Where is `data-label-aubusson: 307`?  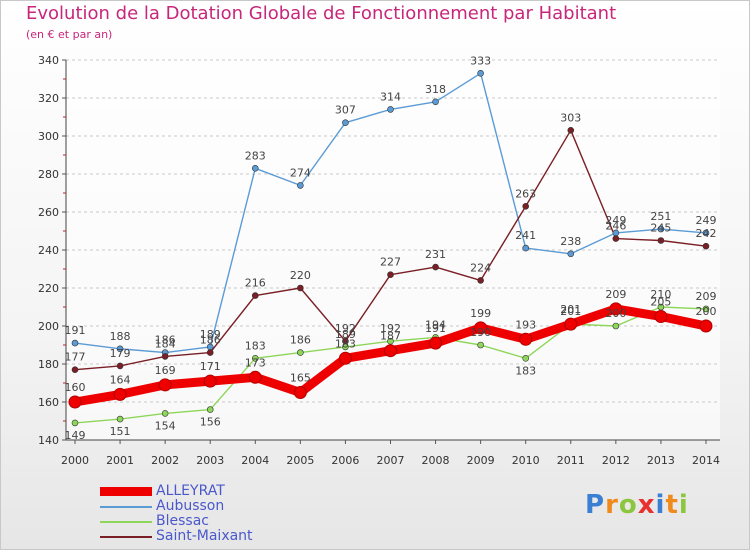 data-label-aubusson: 307 is located at coordinates (345, 110).